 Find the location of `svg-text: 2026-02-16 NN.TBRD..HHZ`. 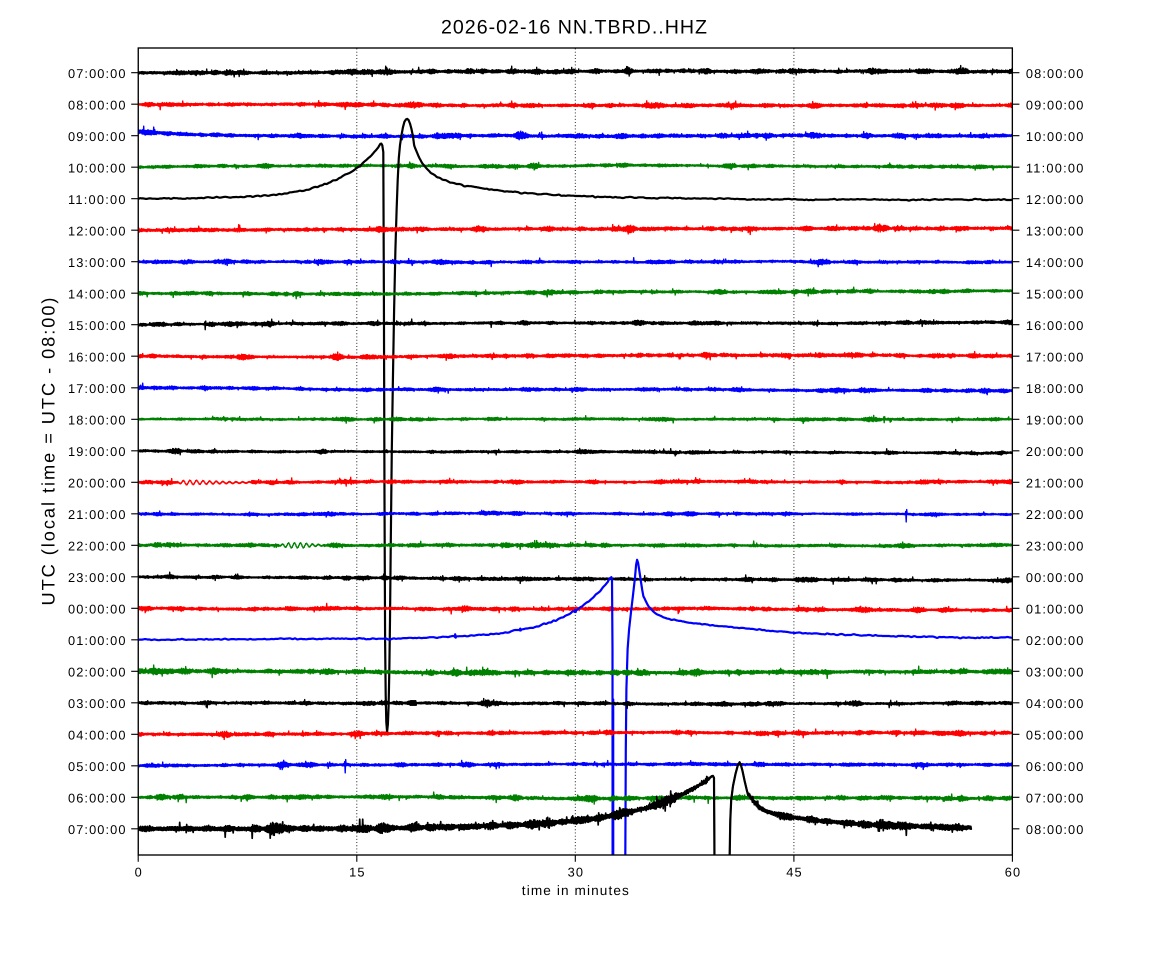

svg-text: 2026-02-16 NN.TBRD..HHZ is located at coordinates (574, 28).